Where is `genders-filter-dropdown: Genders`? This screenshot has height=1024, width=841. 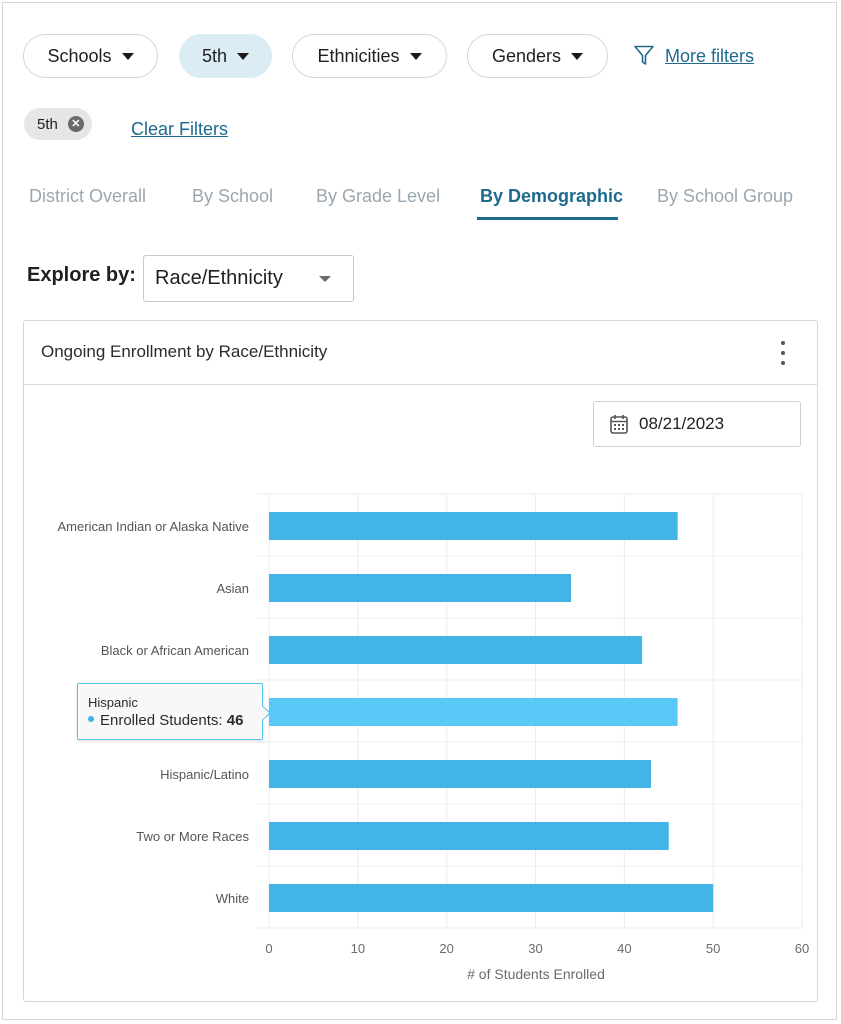 genders-filter-dropdown: Genders is located at coordinates (537, 56).